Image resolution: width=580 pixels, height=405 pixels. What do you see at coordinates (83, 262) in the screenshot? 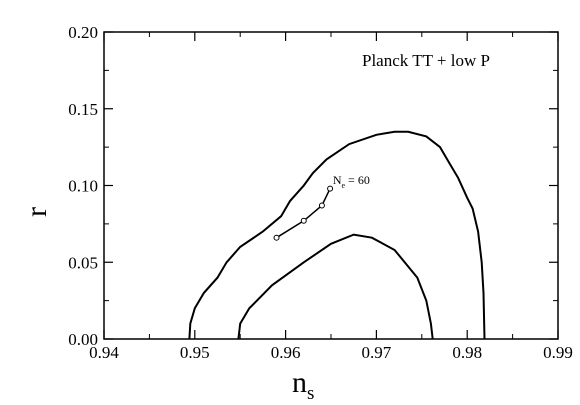
I see `y-tick-label: 0.05` at bounding box center [83, 262].